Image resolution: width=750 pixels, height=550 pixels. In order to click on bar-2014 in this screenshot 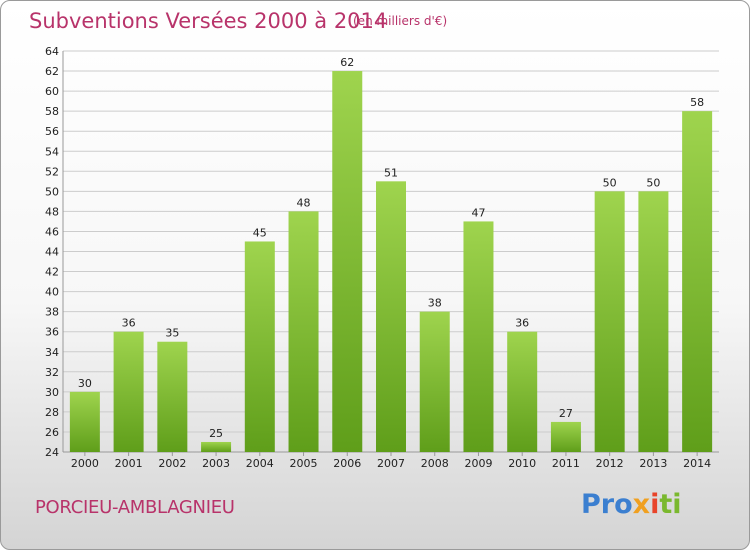, I will do `click(697, 282)`.